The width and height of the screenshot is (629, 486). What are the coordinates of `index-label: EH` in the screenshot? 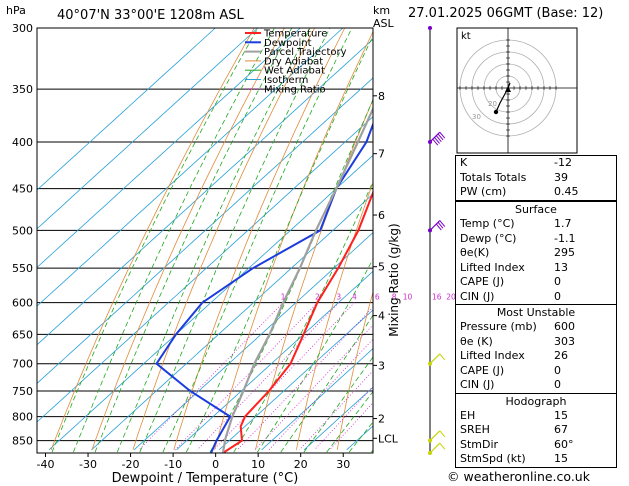 It's located at (468, 415).